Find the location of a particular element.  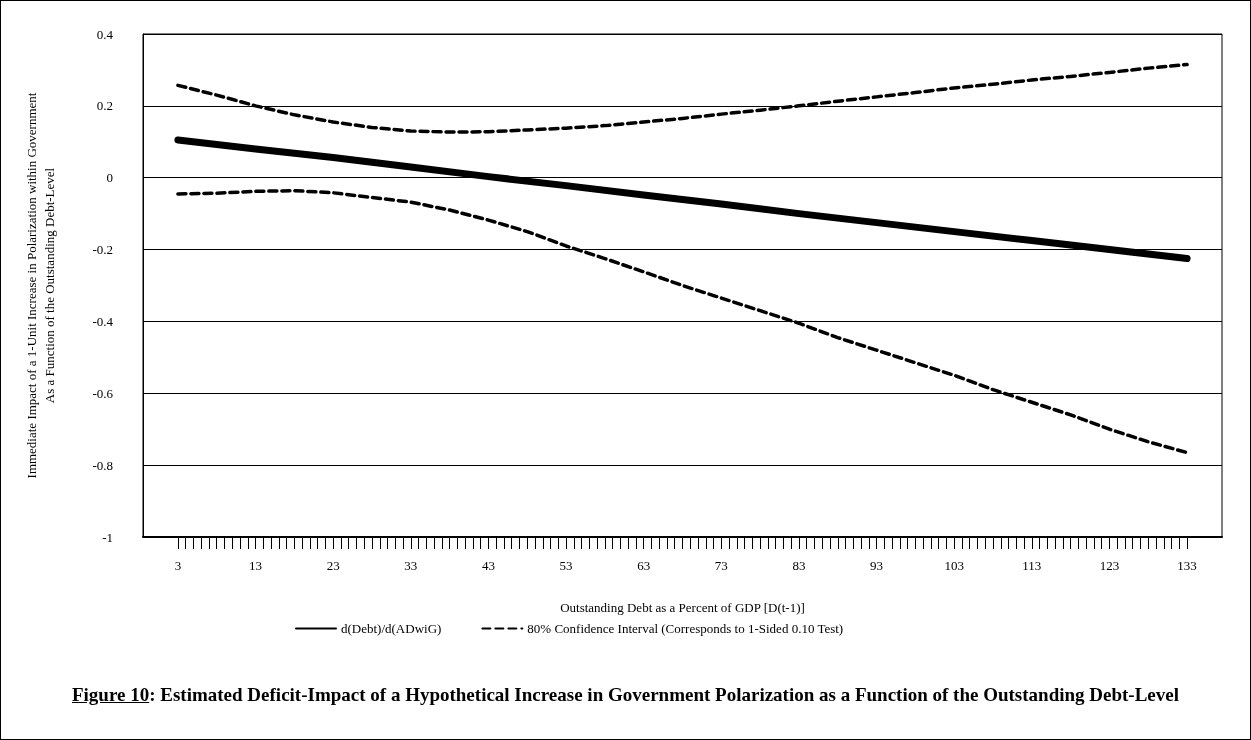

y-axis-title: Immediate Impact of a 1-Unit Increase in Polarization within Government As a Function of the Outstanding Debt-Level is located at coordinates (40, 285).